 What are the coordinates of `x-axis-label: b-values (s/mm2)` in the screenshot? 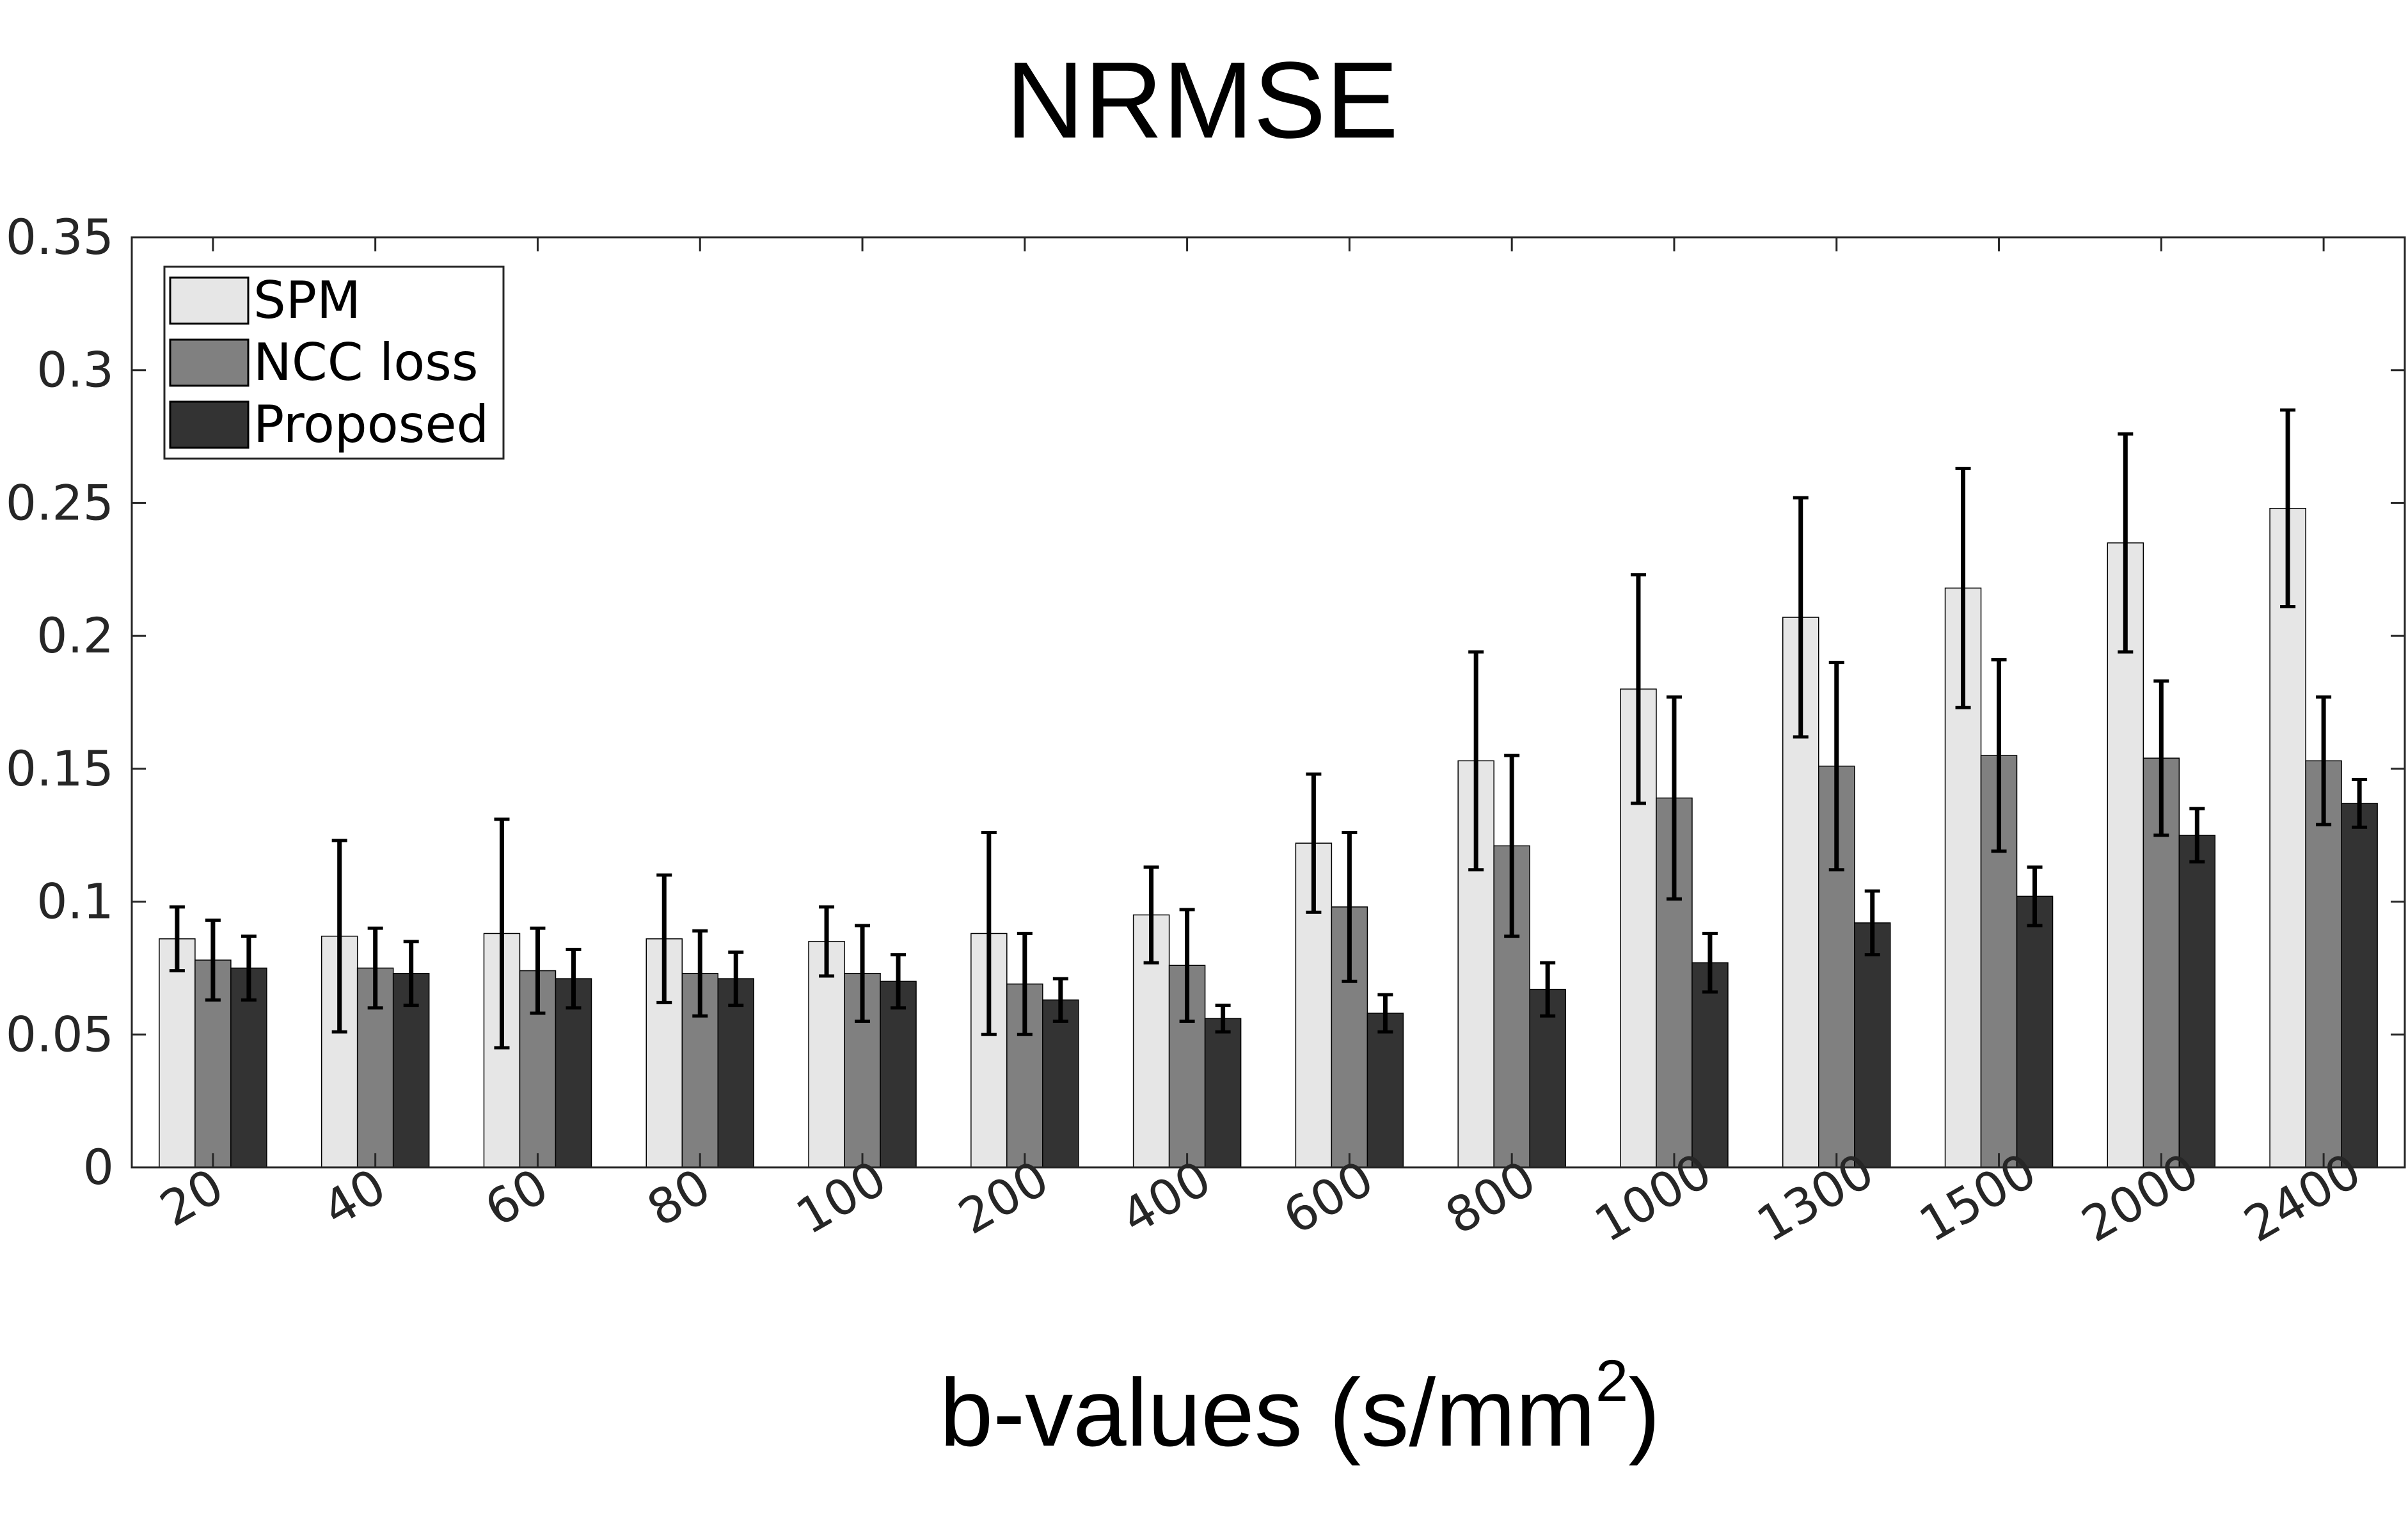 It's located at (1300, 1407).